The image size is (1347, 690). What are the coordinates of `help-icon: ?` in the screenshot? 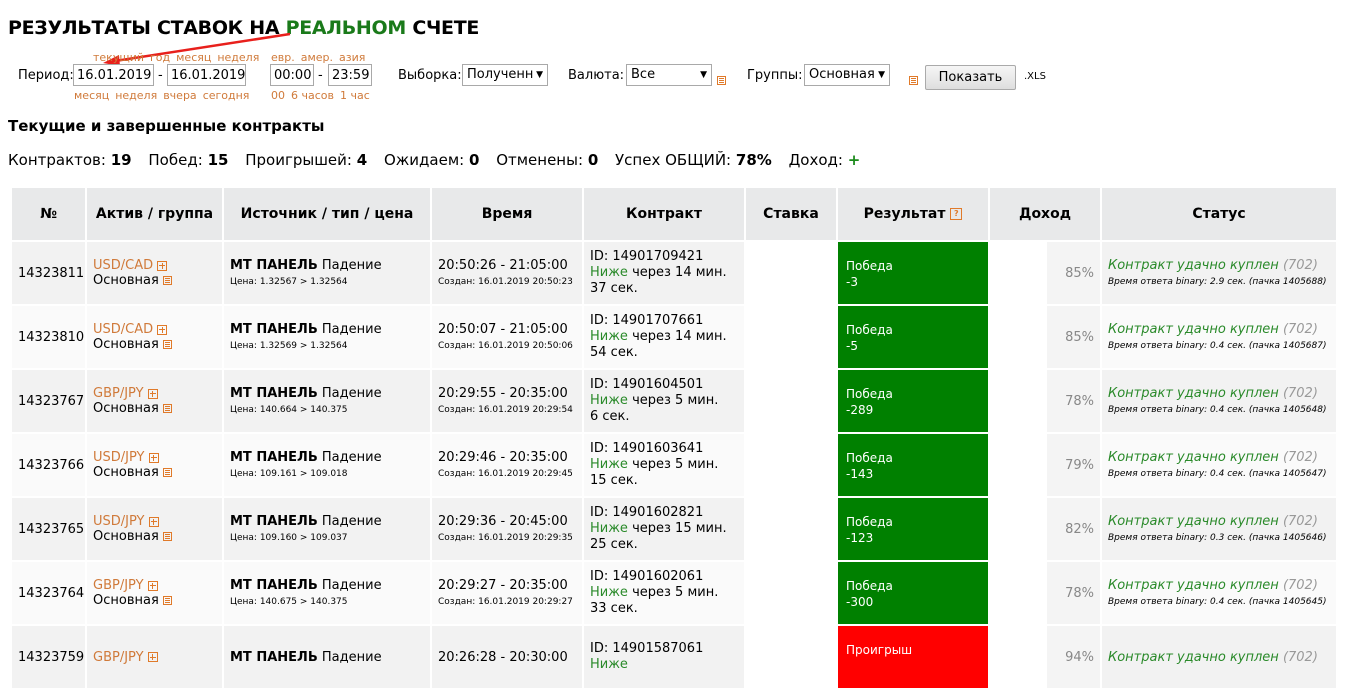 It's located at (956, 214).